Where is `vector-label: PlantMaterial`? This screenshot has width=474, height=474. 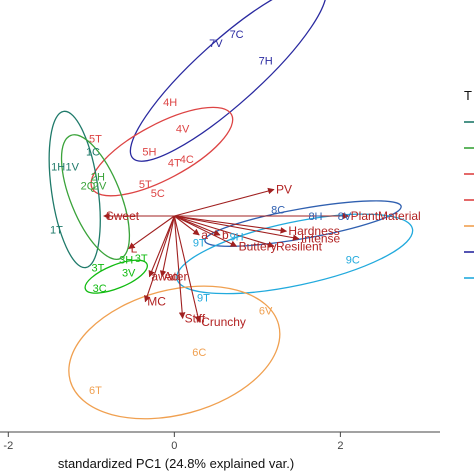
vector-label: PlantMaterial is located at coordinates (386, 216).